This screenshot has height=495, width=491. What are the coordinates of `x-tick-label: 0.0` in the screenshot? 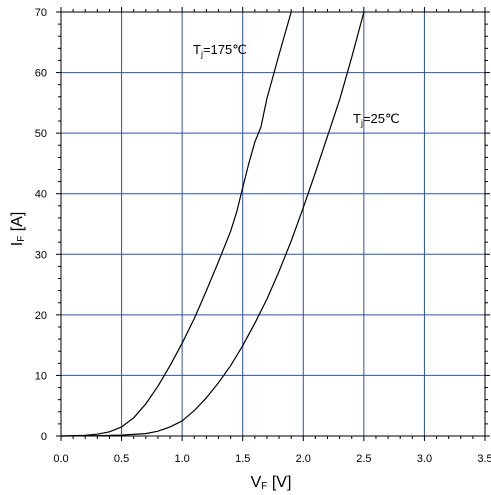 It's located at (60, 459).